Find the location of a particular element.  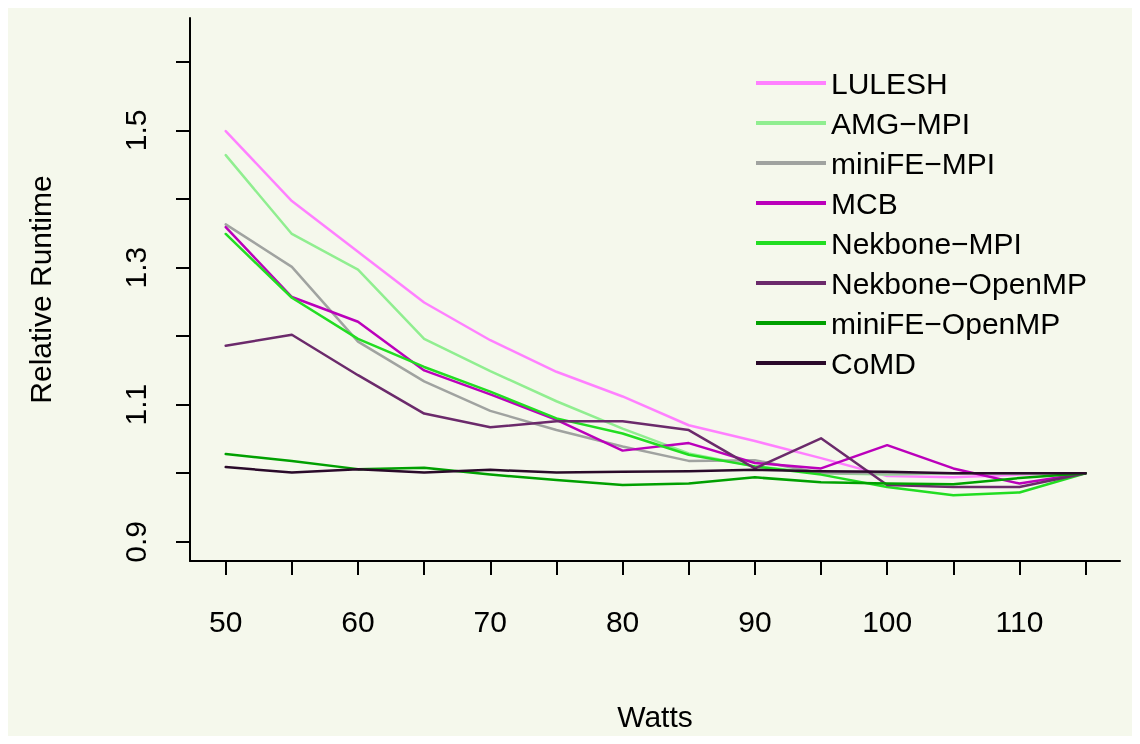

legend-label: miniFE−MPI is located at coordinates (913, 163).